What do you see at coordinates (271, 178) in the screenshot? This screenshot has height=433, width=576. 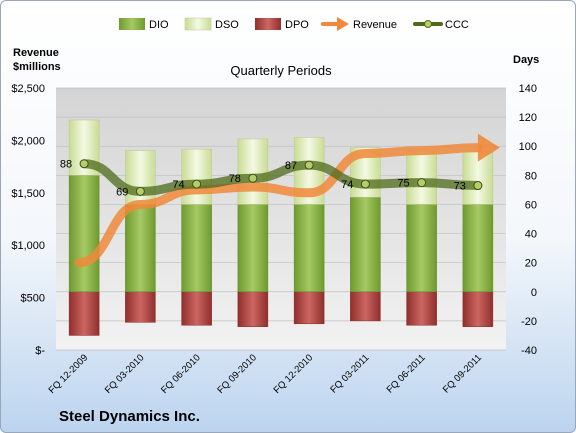 I see `ccc-series: 88 69 74 78 87 74 75 73` at bounding box center [271, 178].